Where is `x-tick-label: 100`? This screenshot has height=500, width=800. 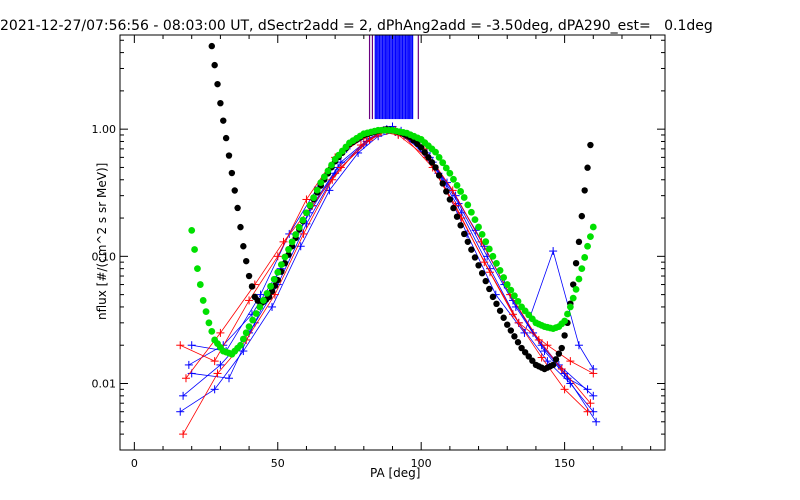 x-tick-label: 100 is located at coordinates (421, 463).